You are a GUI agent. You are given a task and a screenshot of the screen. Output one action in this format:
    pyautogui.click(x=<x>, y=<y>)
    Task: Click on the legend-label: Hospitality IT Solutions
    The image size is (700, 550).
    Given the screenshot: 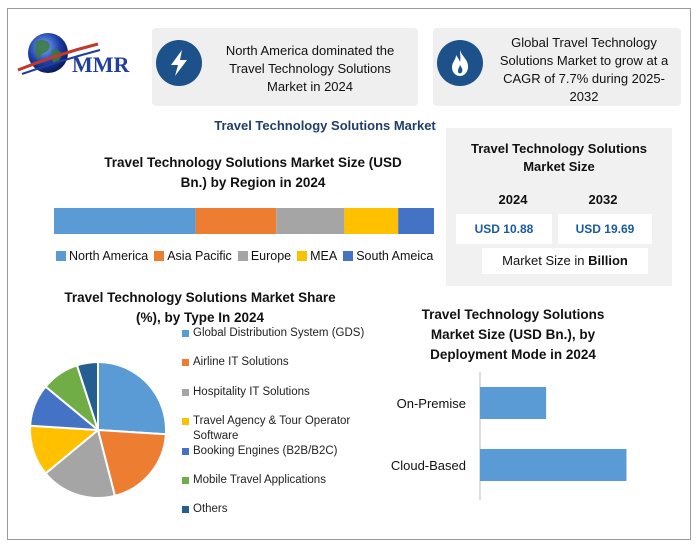 What is the action you would take?
    pyautogui.click(x=251, y=392)
    